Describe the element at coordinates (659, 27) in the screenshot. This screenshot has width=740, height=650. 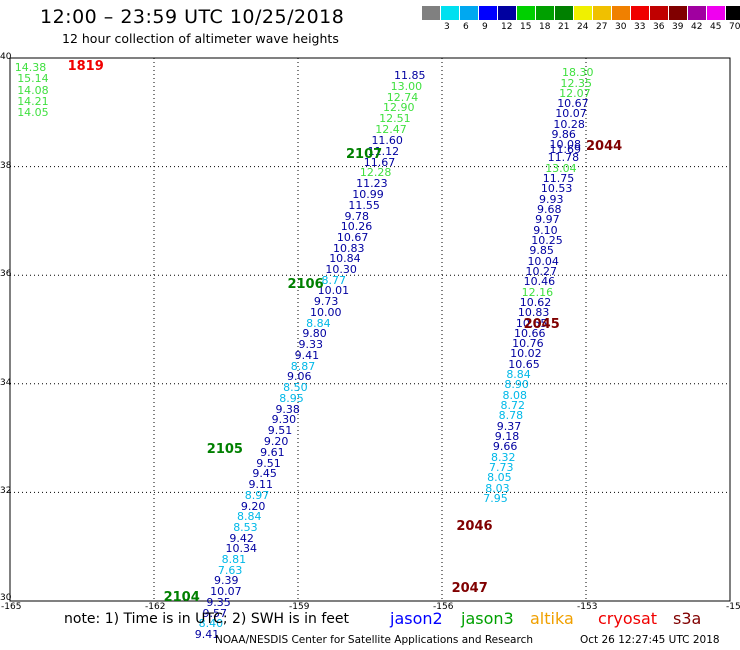
I see `legend-tick-label: 36` at that location.